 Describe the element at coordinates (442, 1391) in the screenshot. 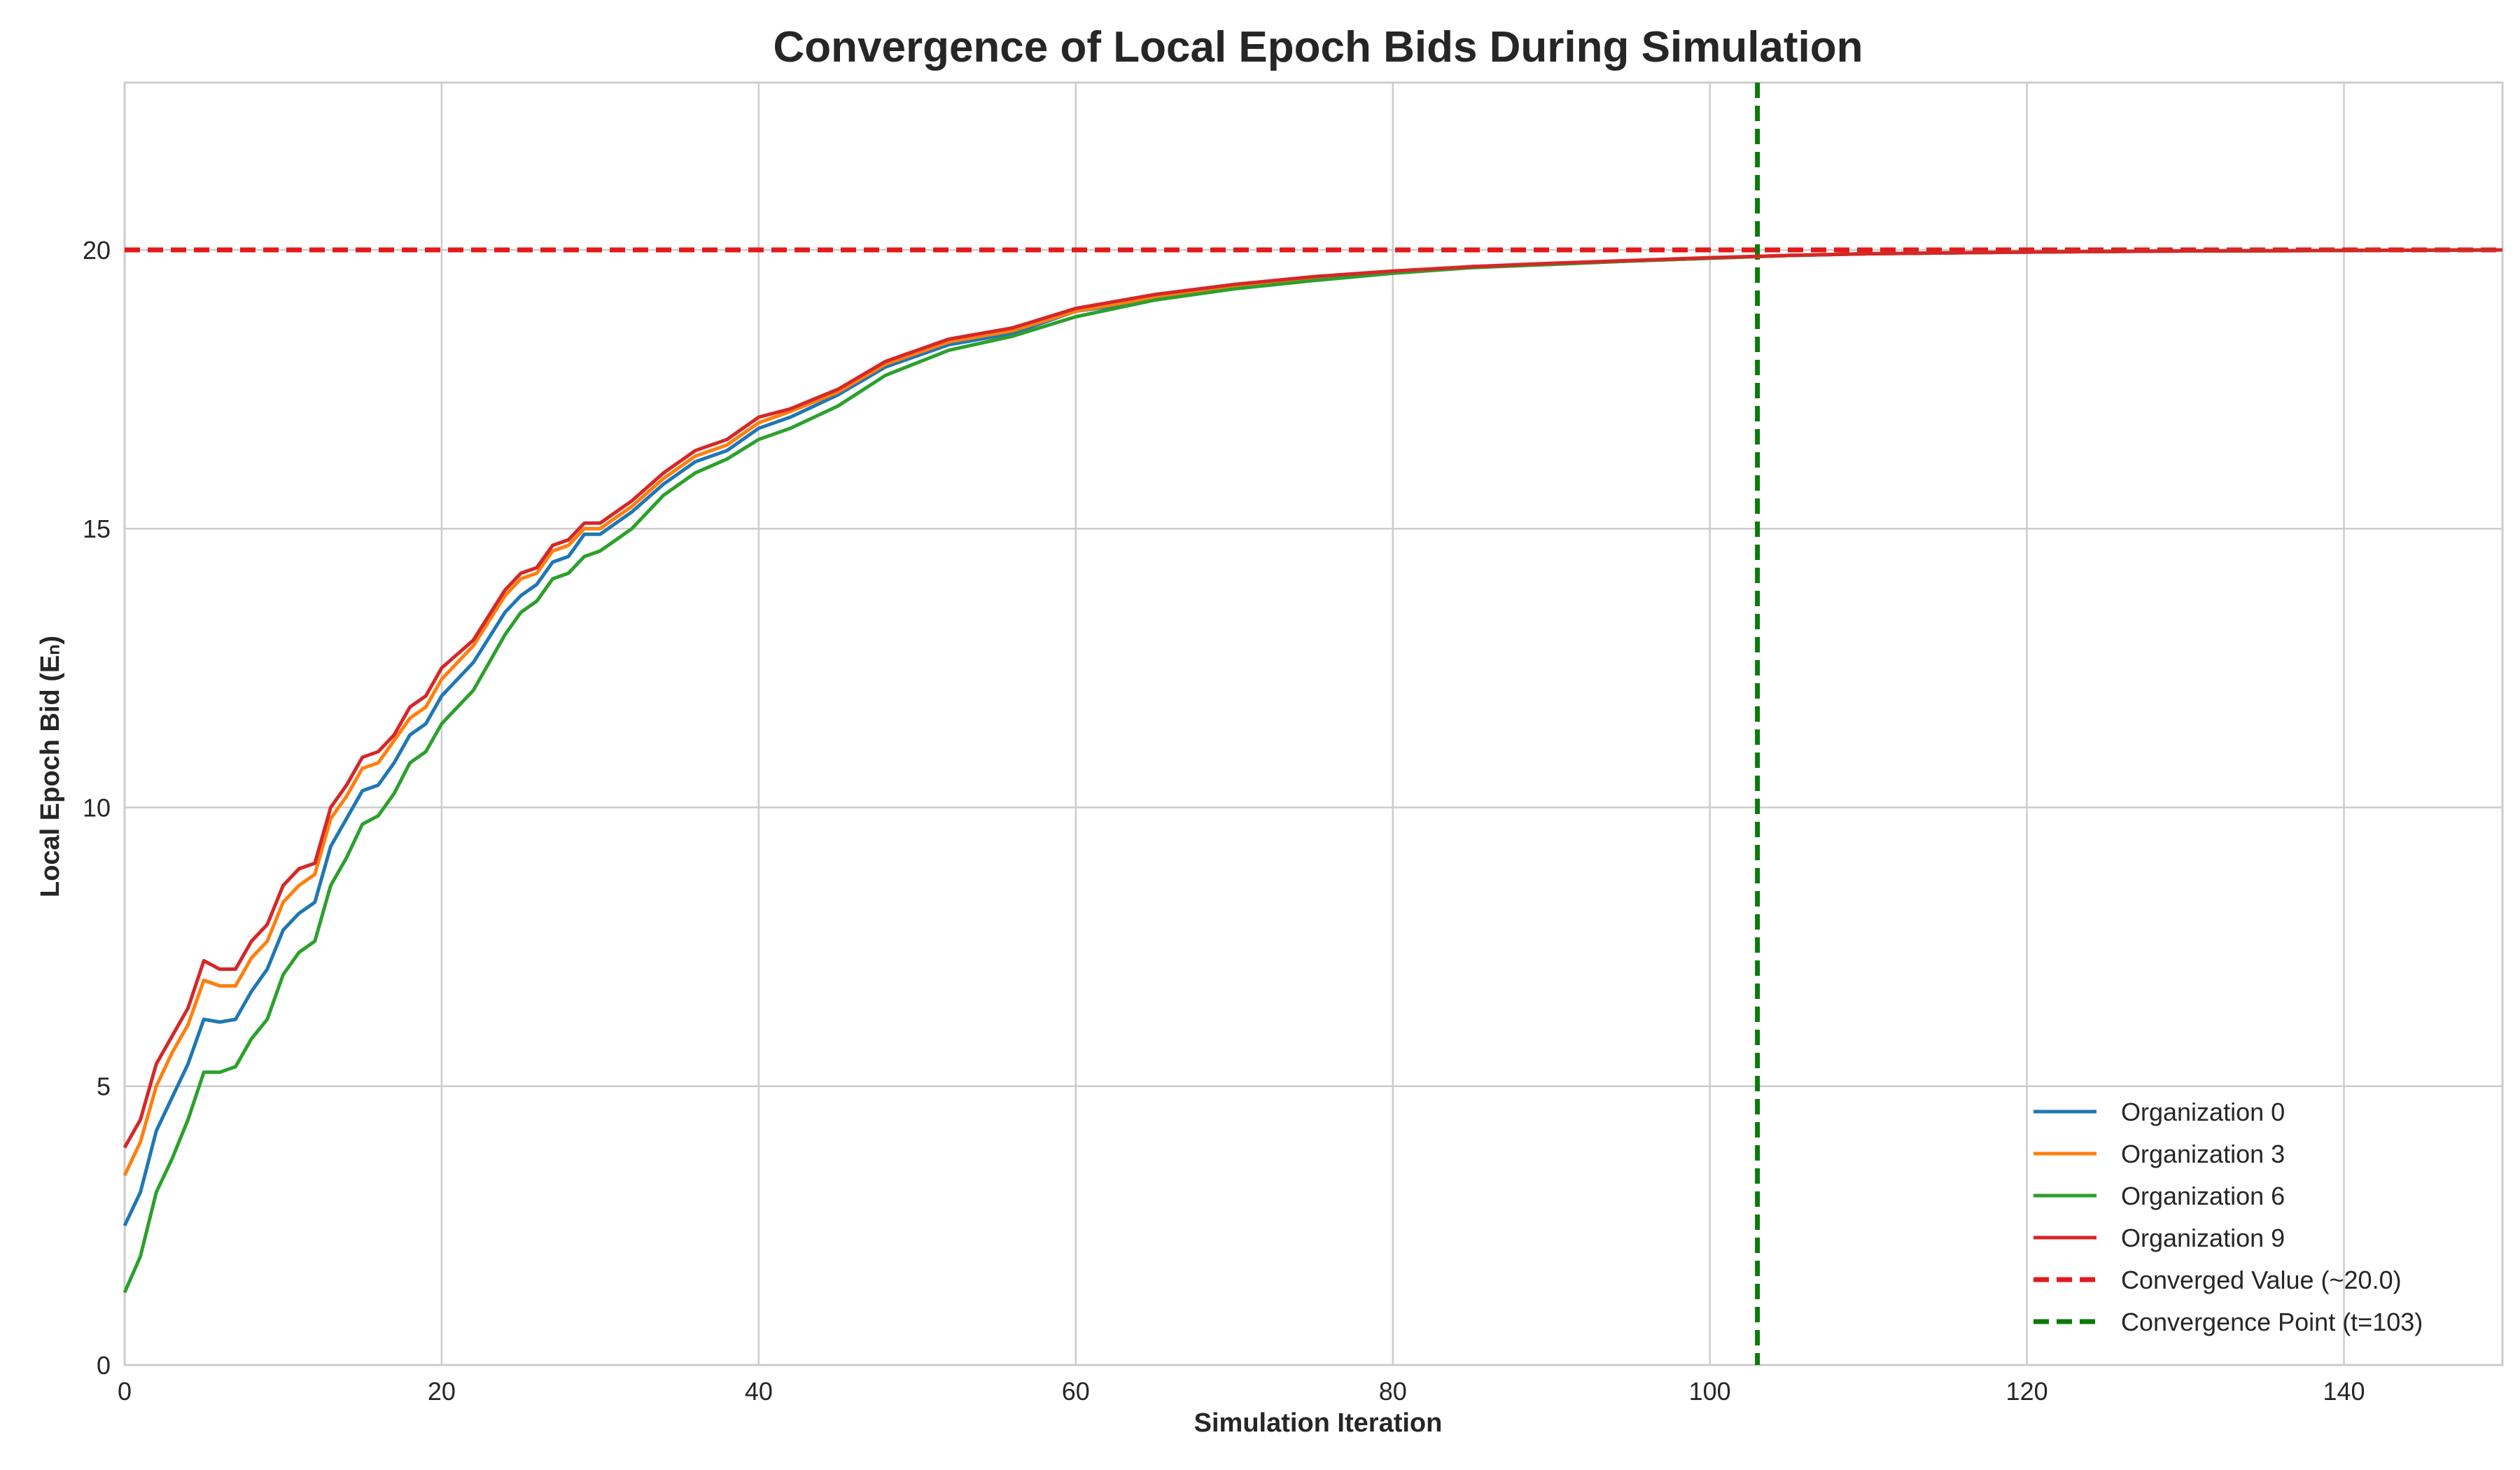

I see `x-tick-label: 20` at that location.